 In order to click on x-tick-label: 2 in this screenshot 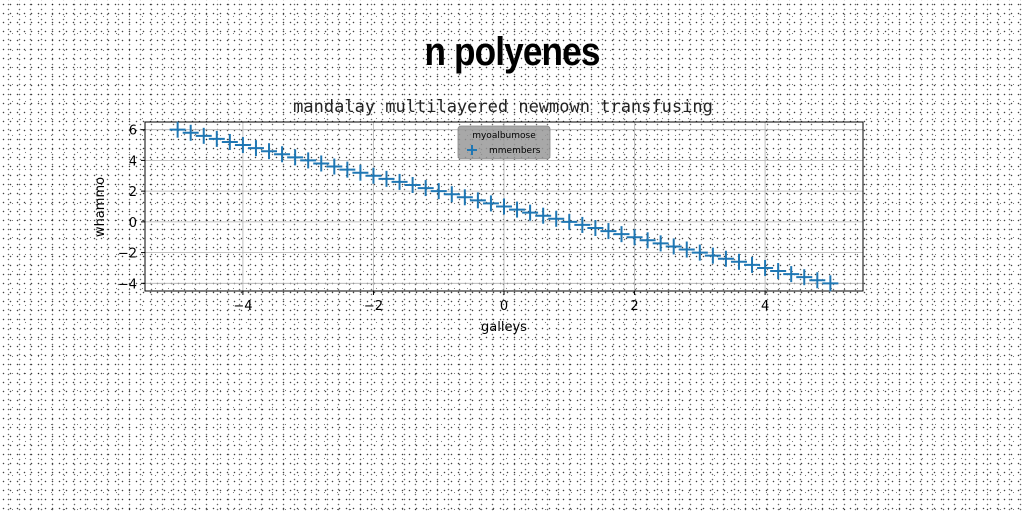, I will do `click(634, 306)`.